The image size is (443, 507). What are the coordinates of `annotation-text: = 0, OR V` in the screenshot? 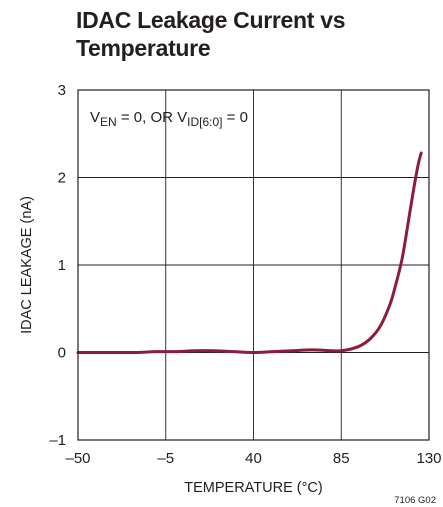 It's located at (152, 117).